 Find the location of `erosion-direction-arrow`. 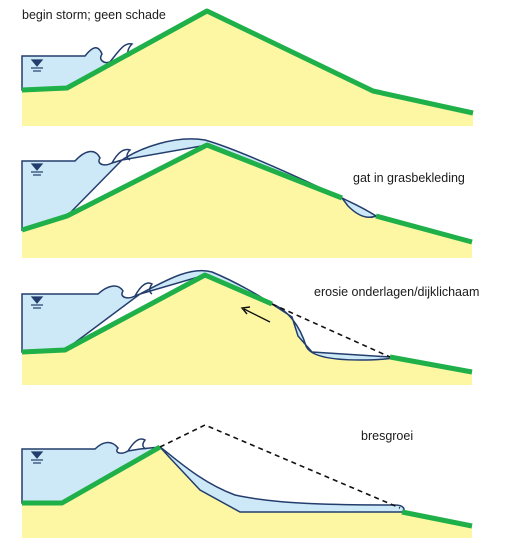

erosion-direction-arrow is located at coordinates (255, 314).